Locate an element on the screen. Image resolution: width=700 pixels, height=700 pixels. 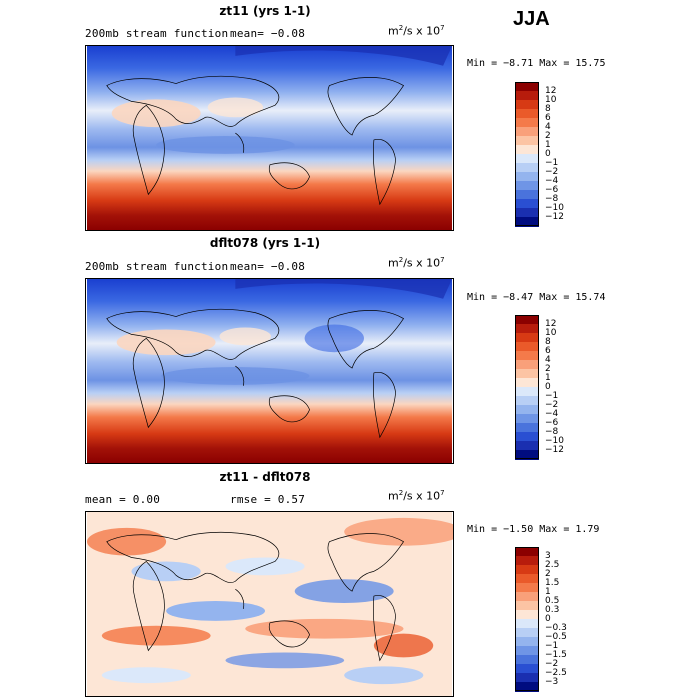
panel2-title: dflt078 (yrs 1-1) is located at coordinates (265, 243).